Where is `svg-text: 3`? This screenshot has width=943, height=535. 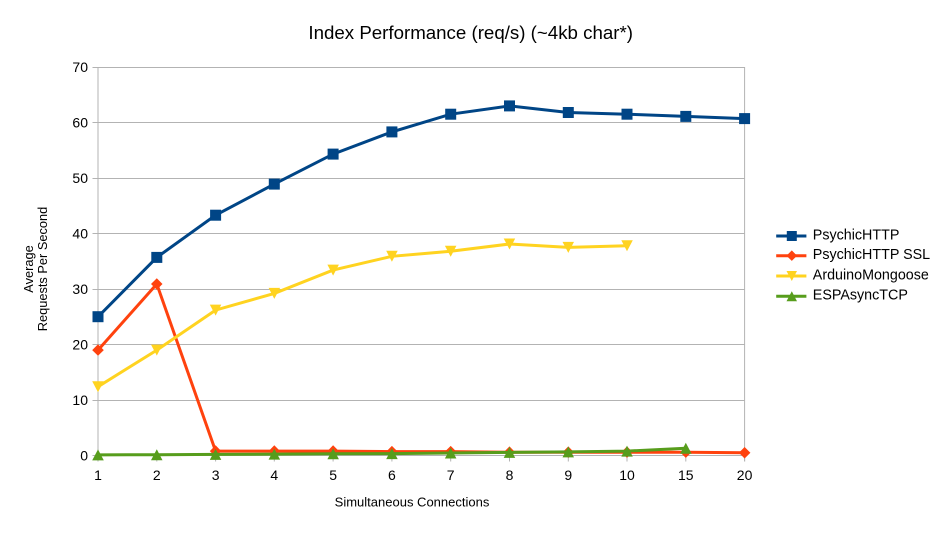 svg-text: 3 is located at coordinates (216, 475).